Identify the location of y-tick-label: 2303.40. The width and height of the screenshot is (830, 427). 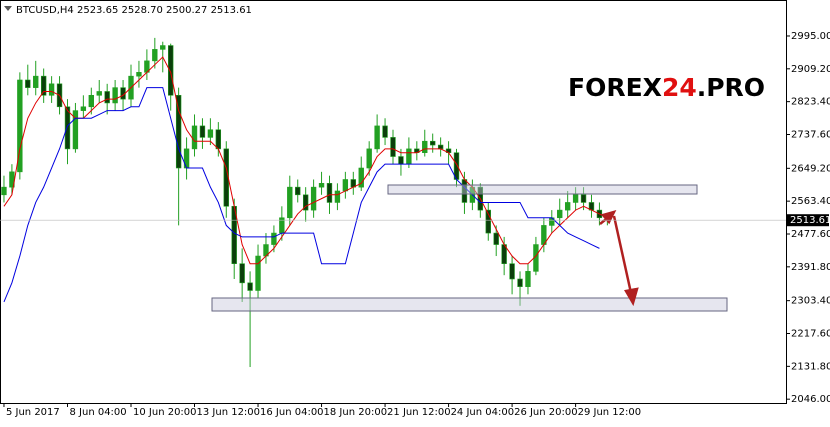
(810, 301).